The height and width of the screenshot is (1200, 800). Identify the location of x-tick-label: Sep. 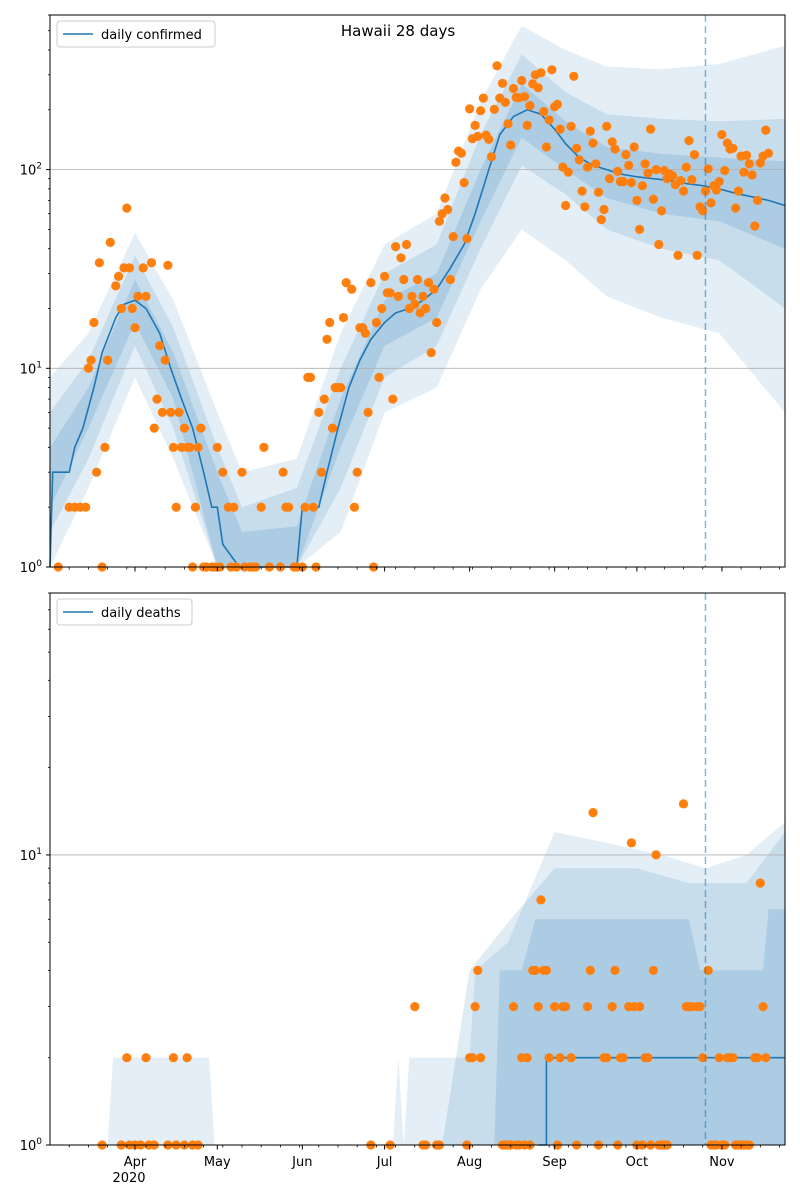
(554, 1162).